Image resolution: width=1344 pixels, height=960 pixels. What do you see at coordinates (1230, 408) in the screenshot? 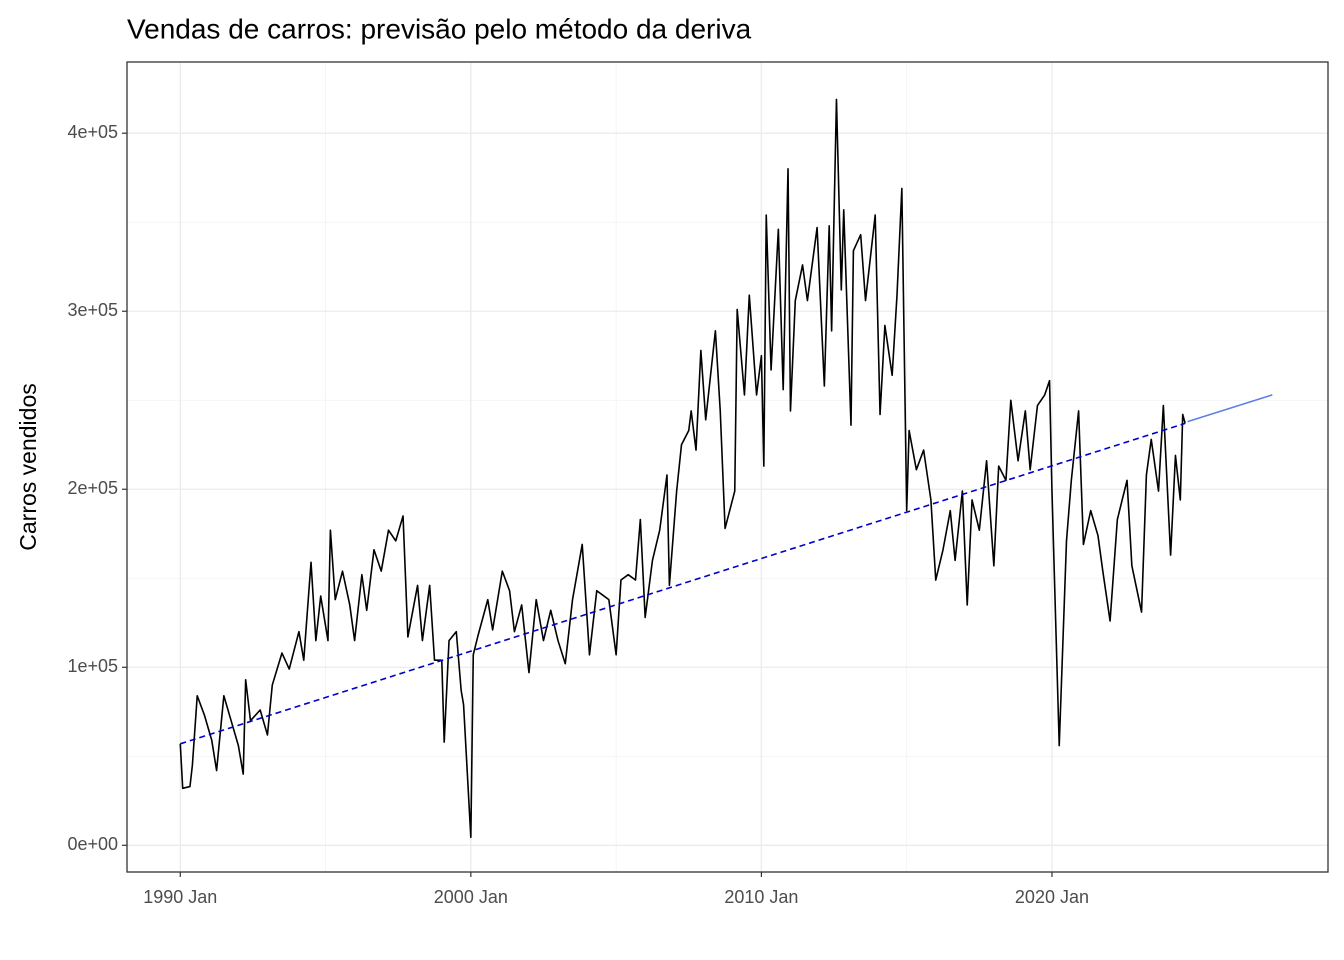
I see `series-line` at bounding box center [1230, 408].